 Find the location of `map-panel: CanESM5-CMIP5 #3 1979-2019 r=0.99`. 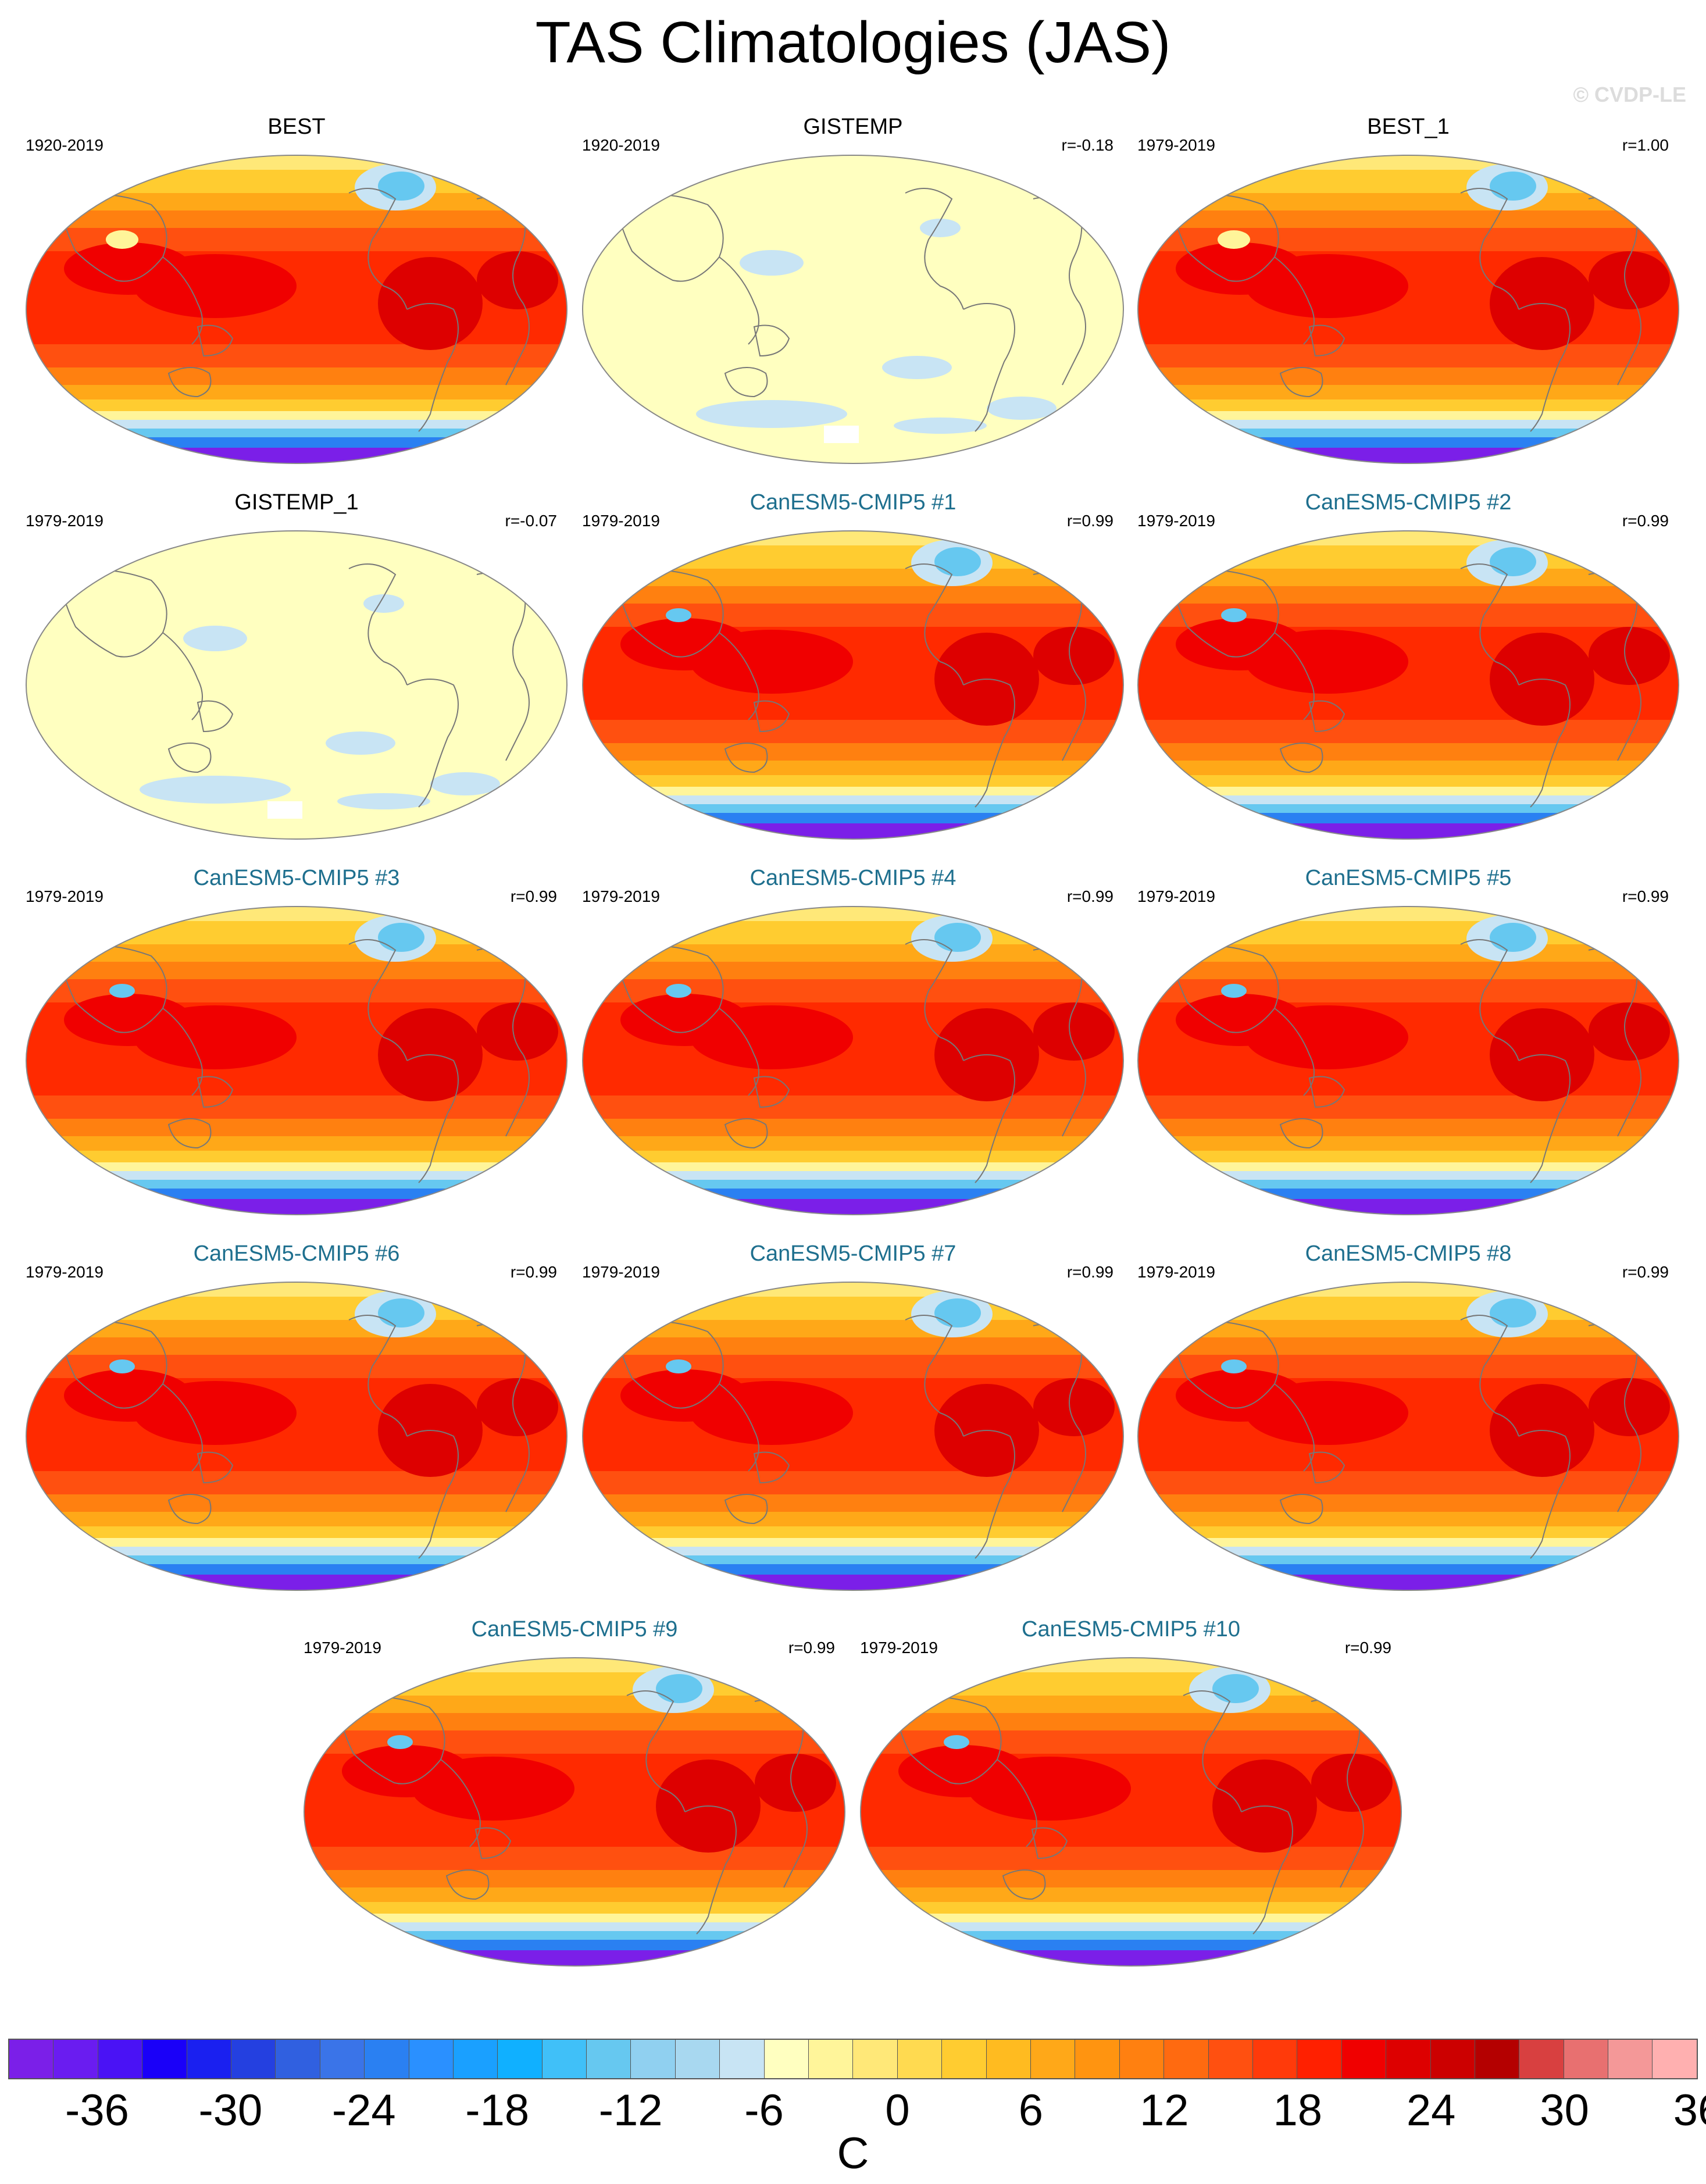

map-panel: CanESM5-CMIP5 #3 1979-2019 r=0.99 is located at coordinates (296, 1039).